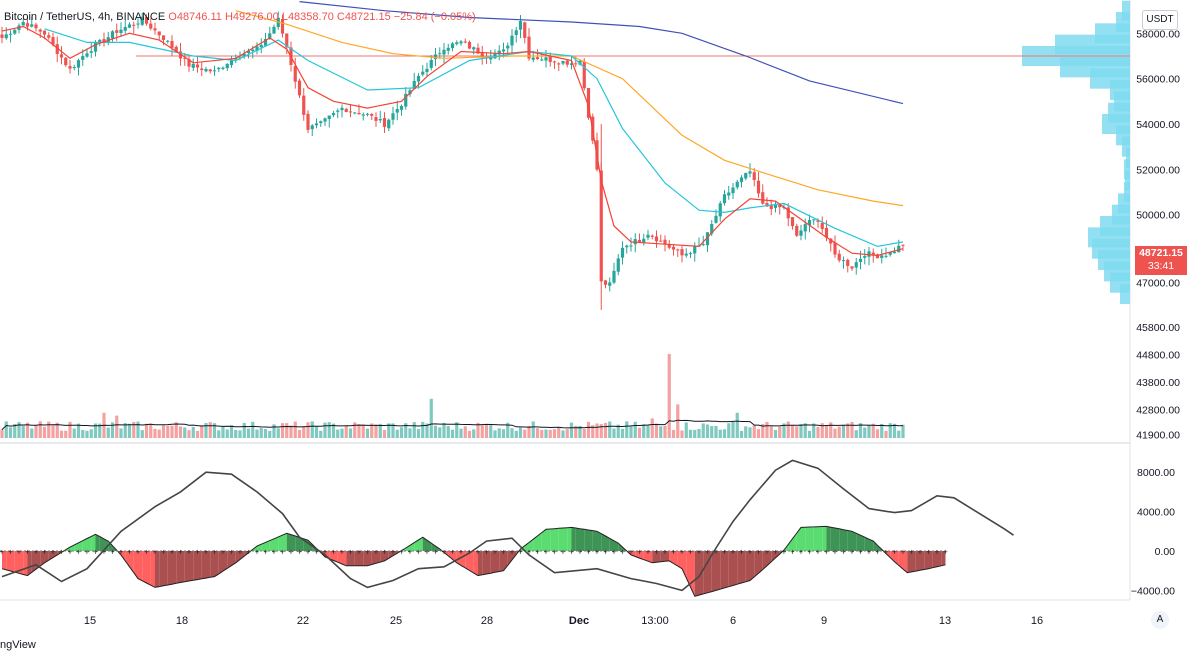 The image size is (1200, 655). Describe the element at coordinates (1158, 328) in the screenshot. I see `price-tick-label: 45800.00` at that location.